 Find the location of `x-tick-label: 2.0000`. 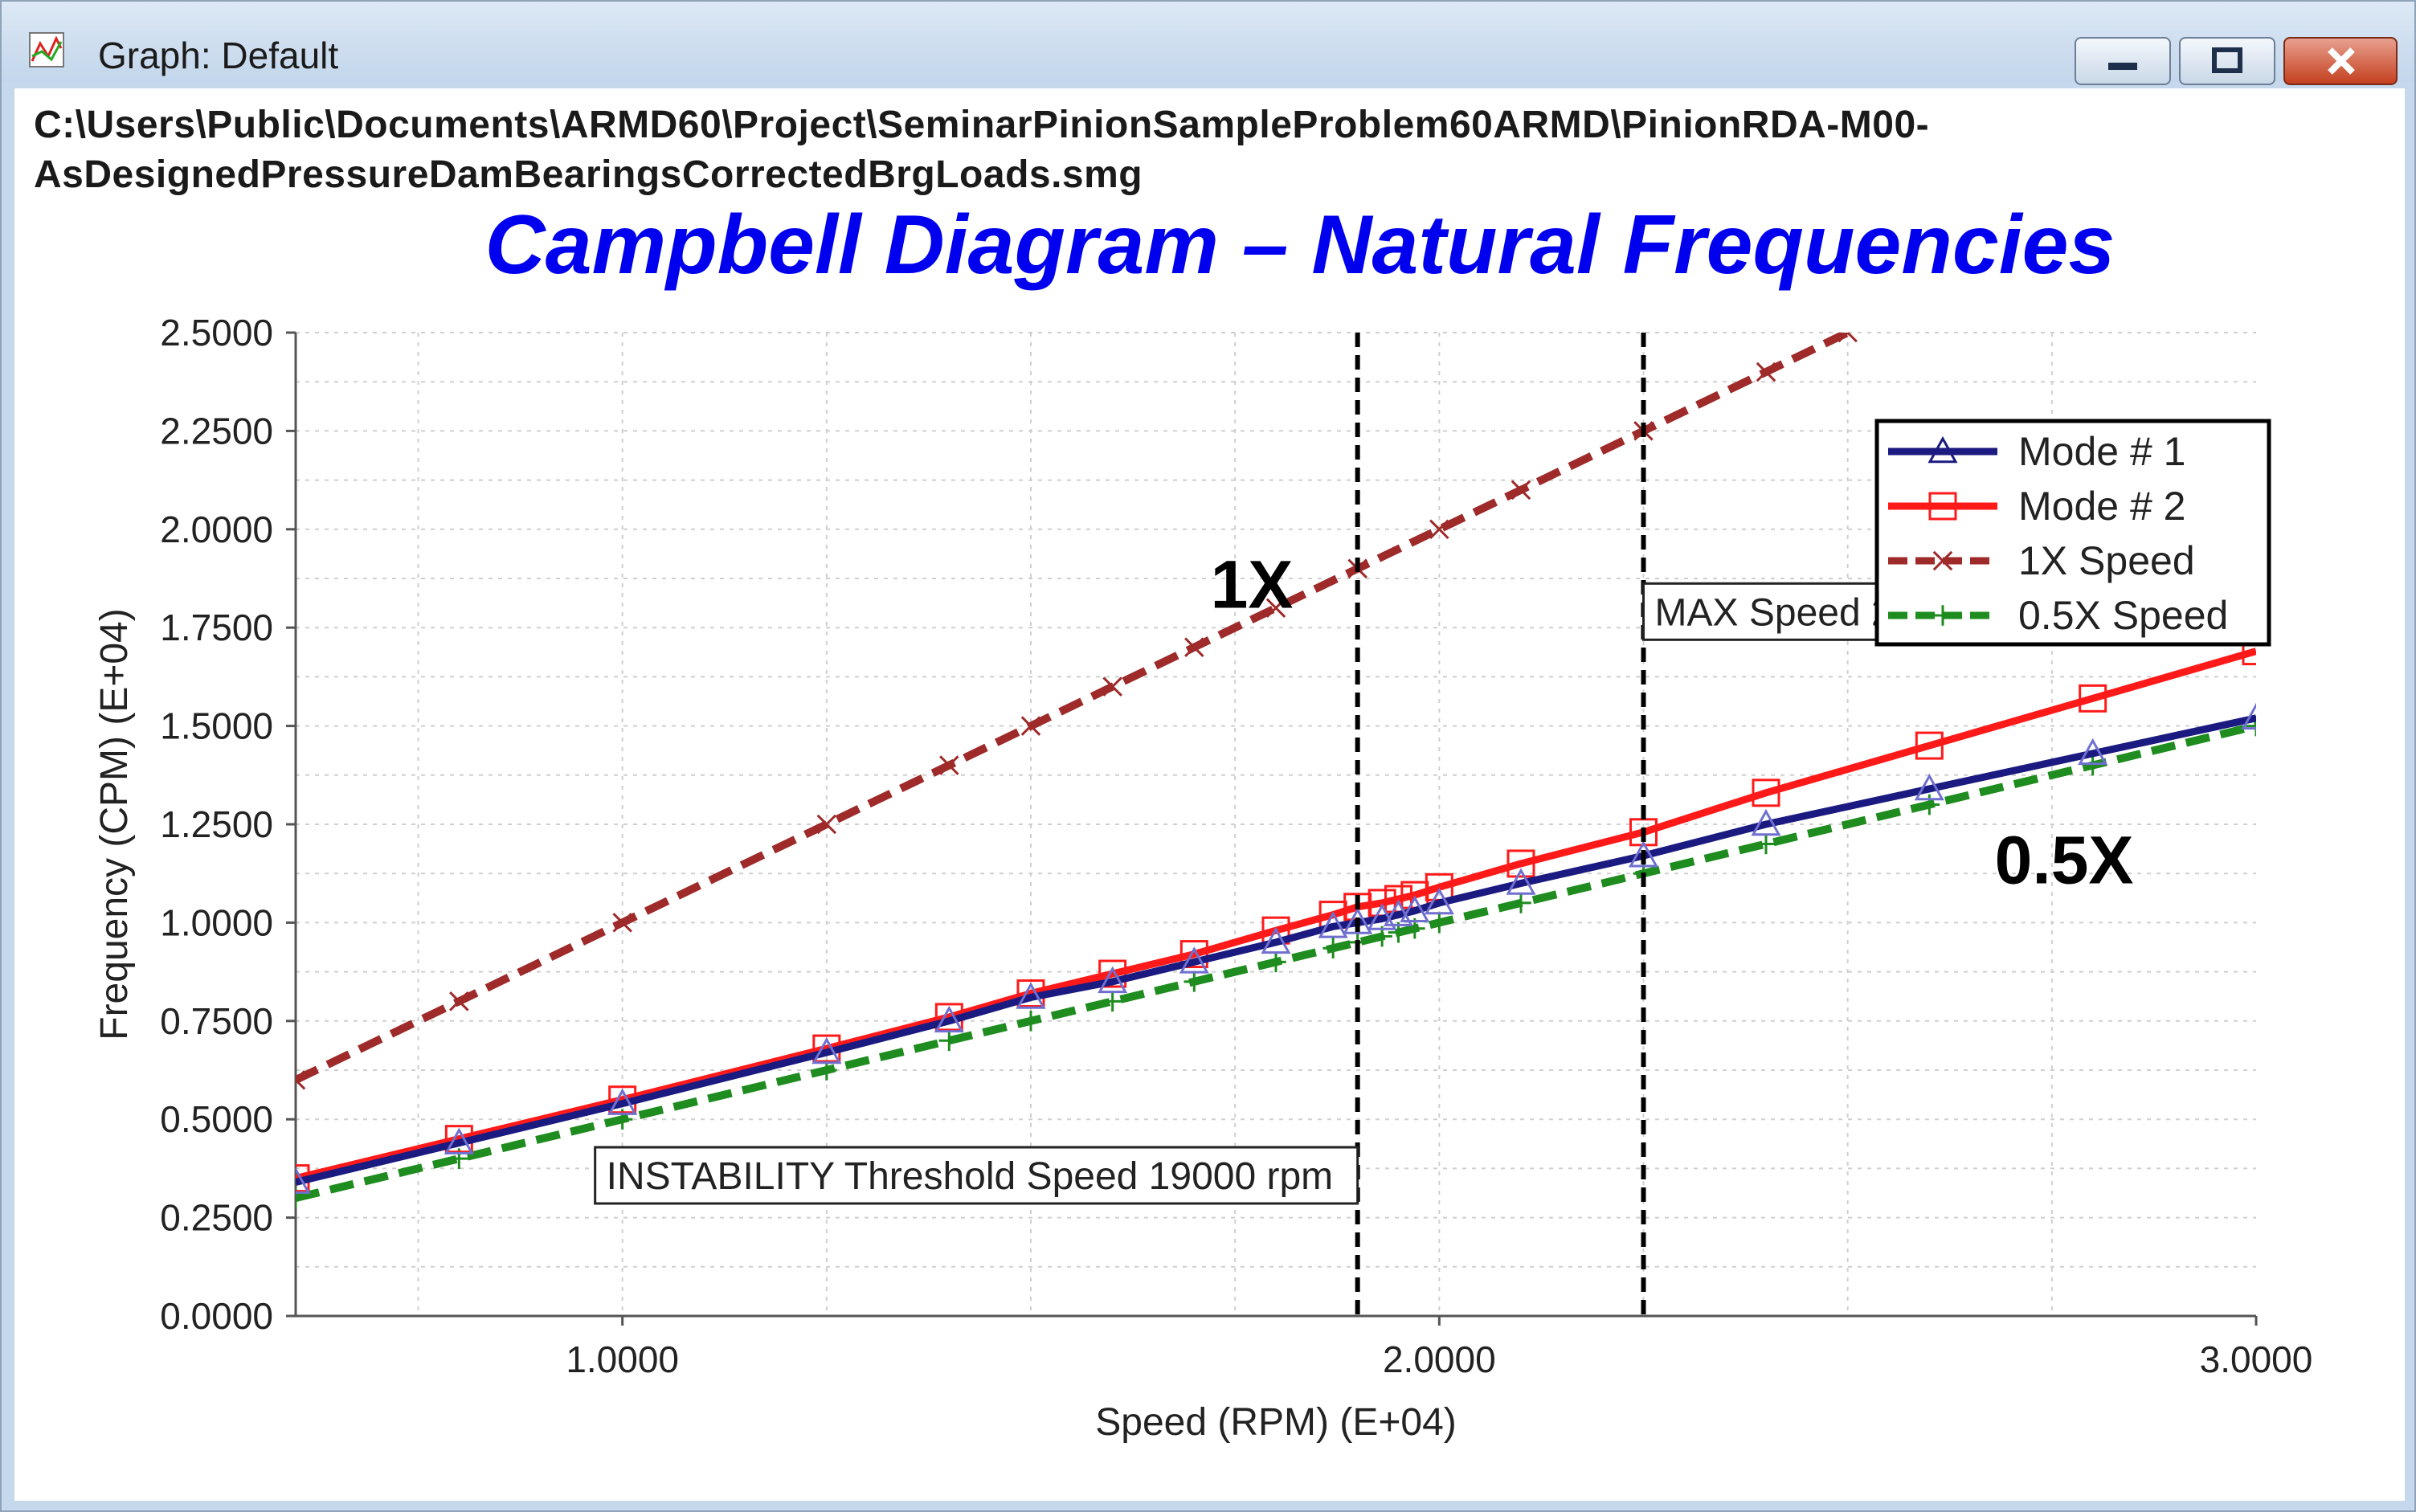

x-tick-label: 2.0000 is located at coordinates (1439, 1359).